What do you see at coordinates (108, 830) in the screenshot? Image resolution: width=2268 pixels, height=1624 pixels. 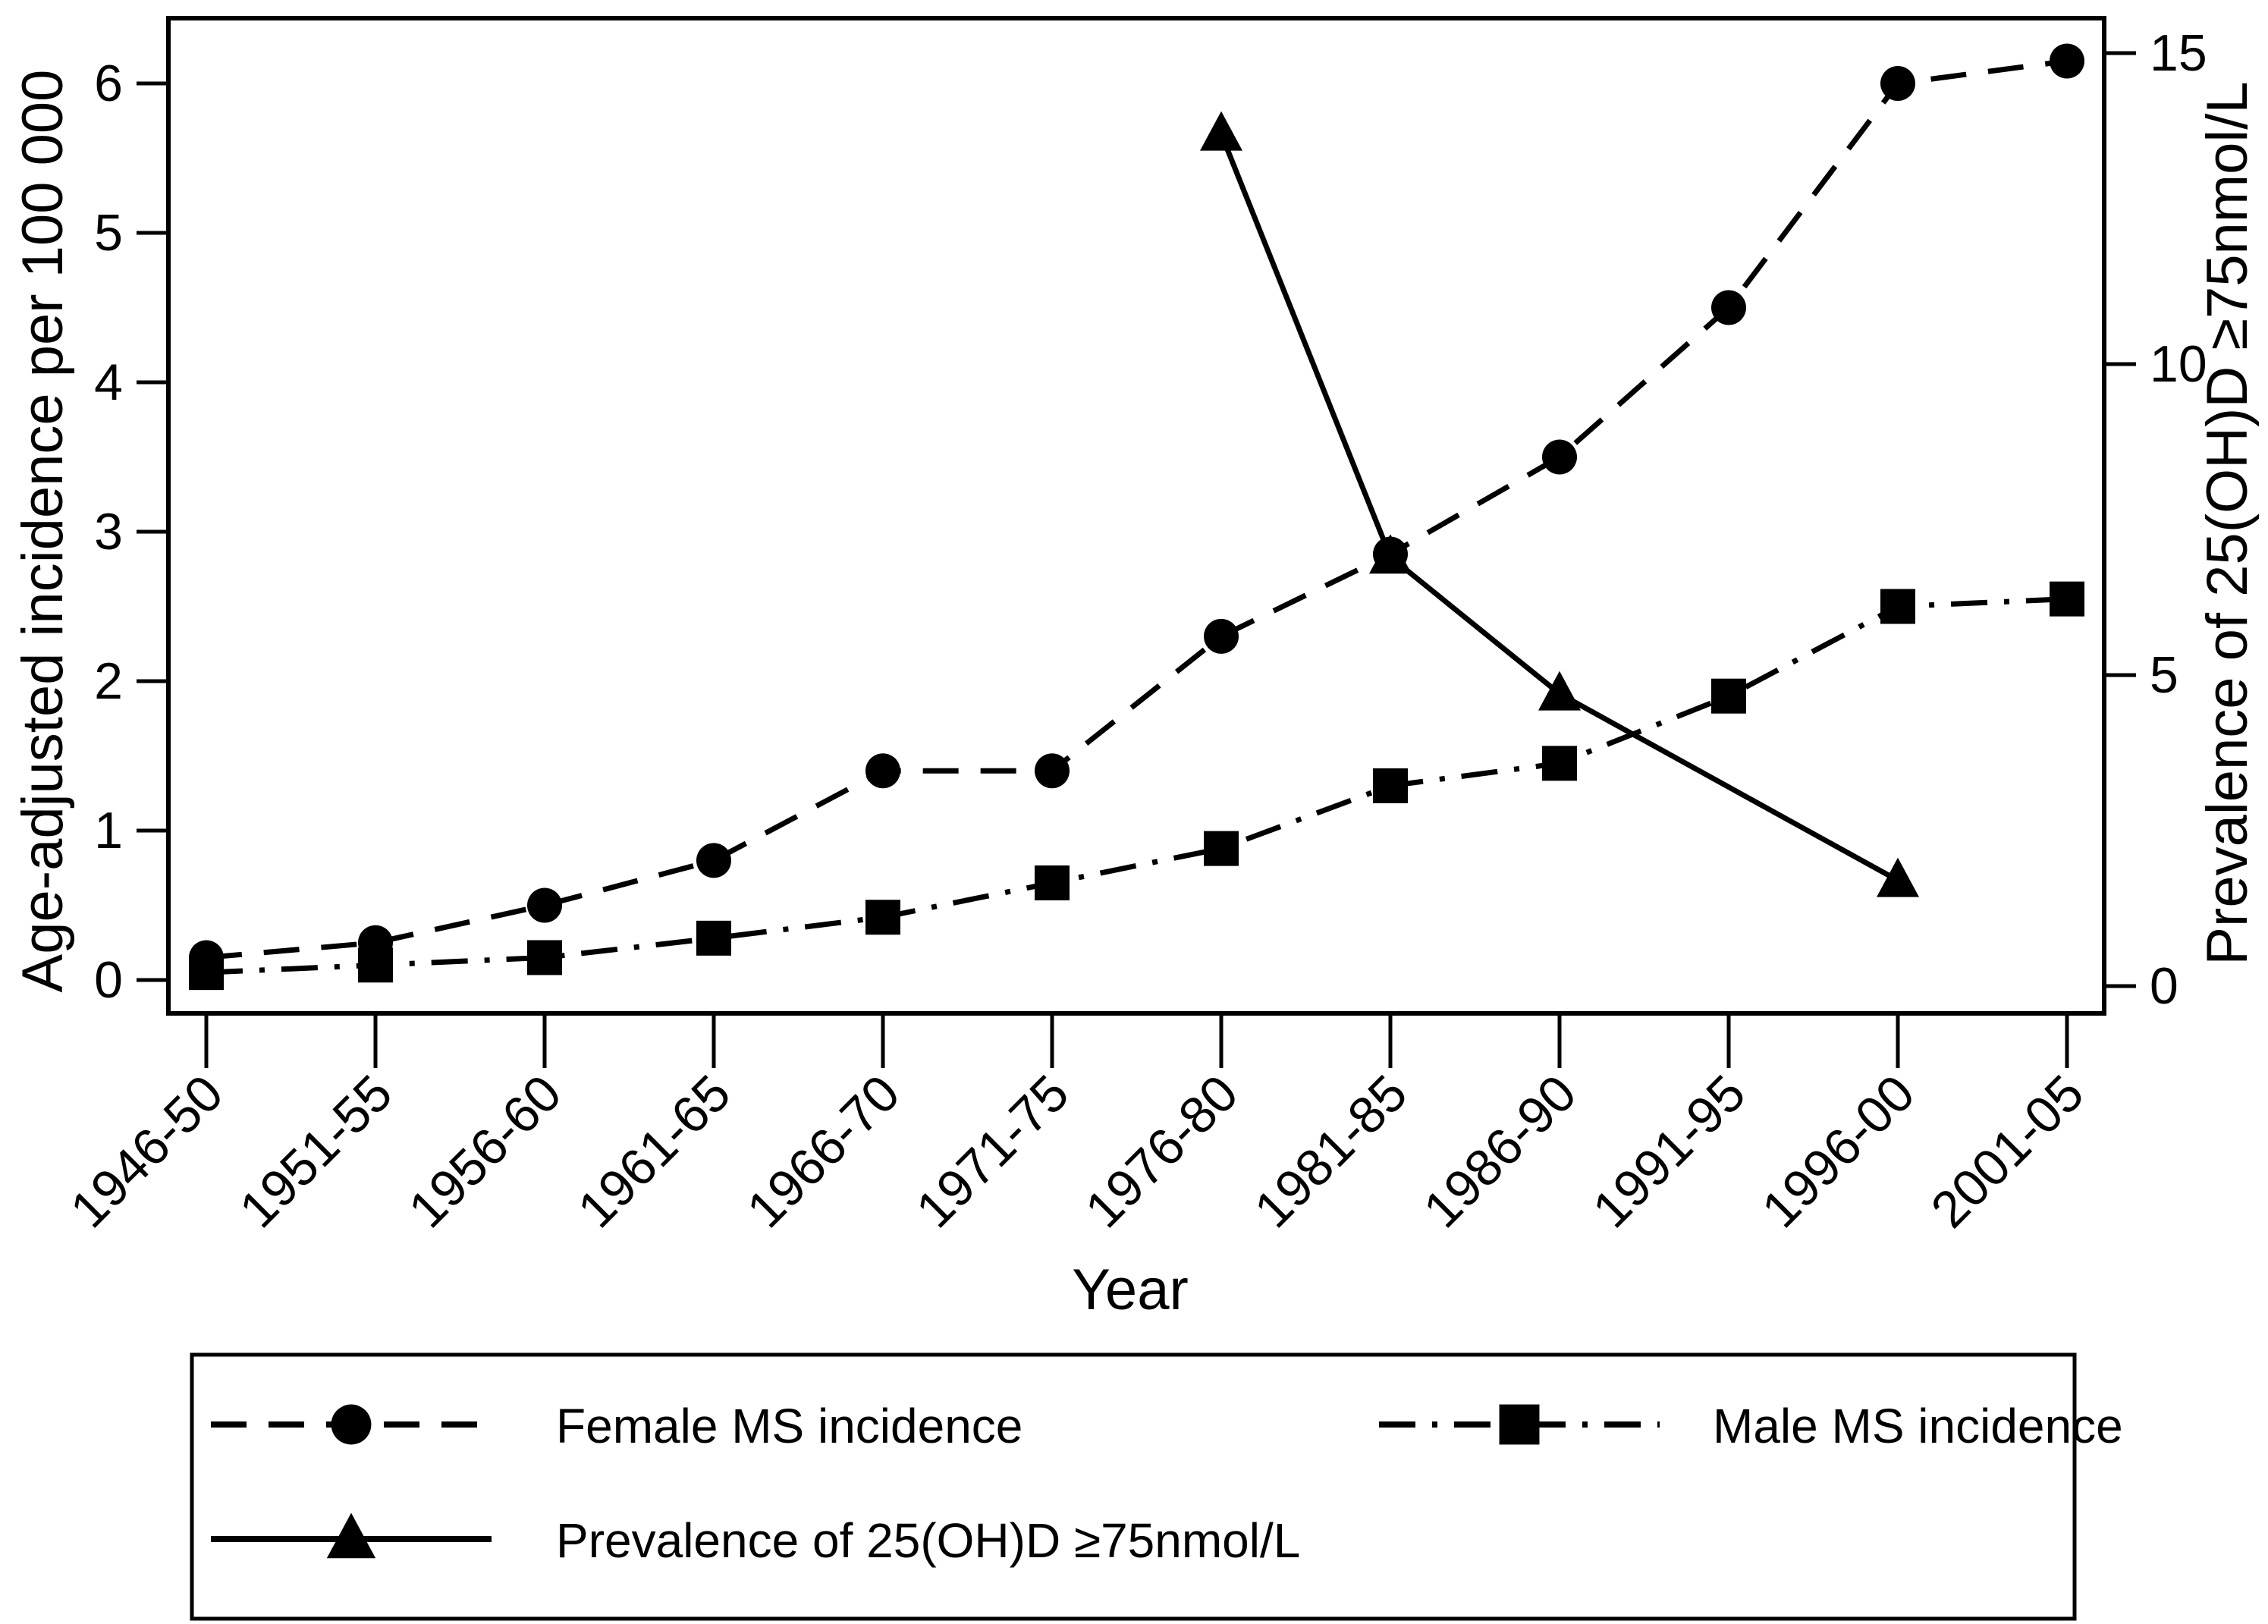 I see `left-axis-tick-label: 1` at bounding box center [108, 830].